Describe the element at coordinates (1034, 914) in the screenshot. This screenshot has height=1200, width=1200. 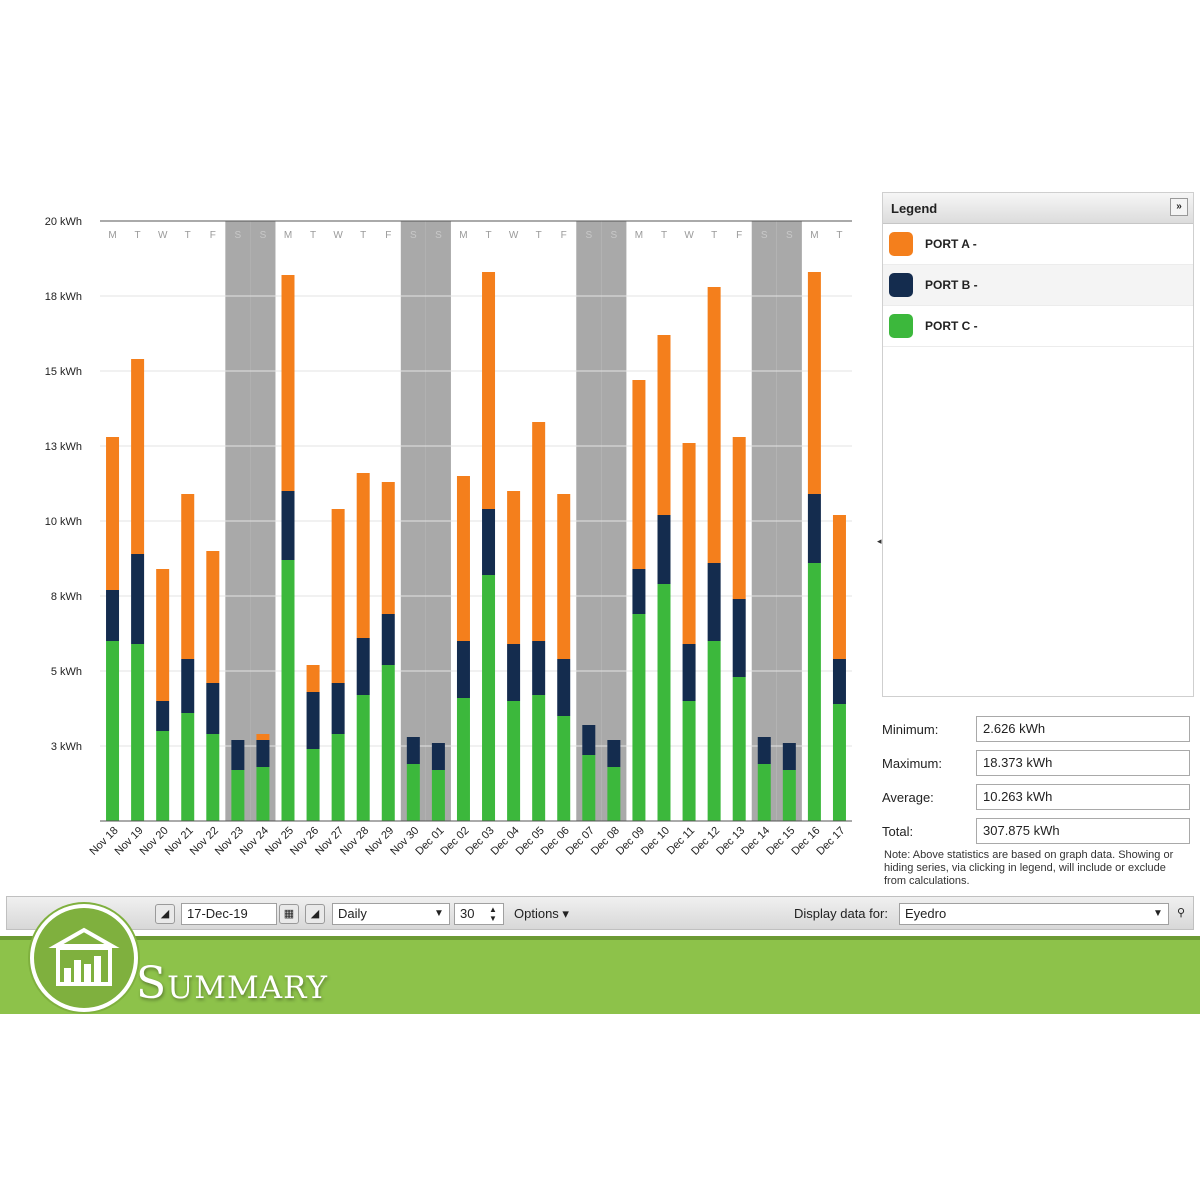
I see `display-data-select: Eyedro ▼` at that location.